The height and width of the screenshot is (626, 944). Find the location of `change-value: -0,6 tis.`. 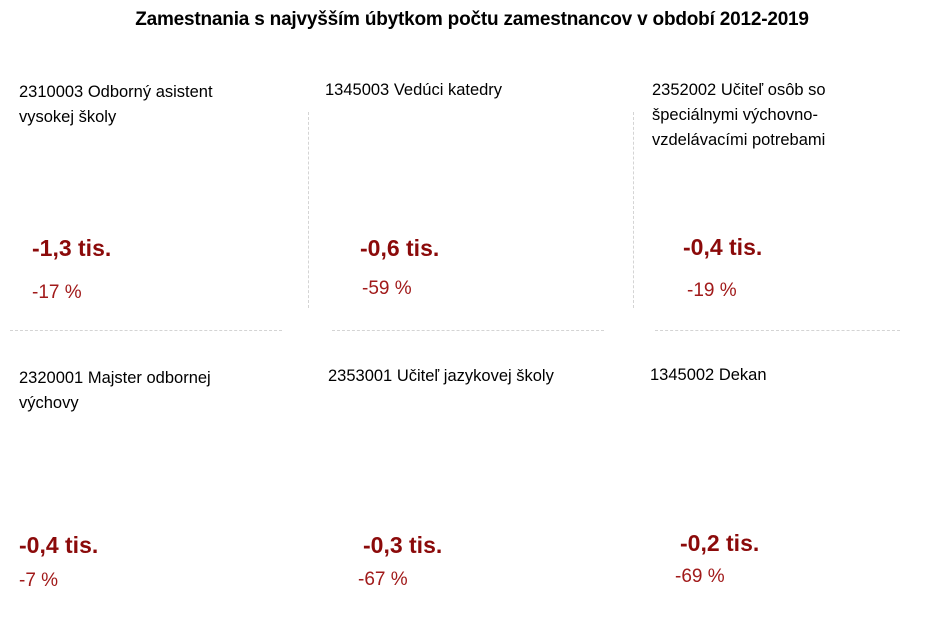

change-value: -0,6 tis. is located at coordinates (400, 248).